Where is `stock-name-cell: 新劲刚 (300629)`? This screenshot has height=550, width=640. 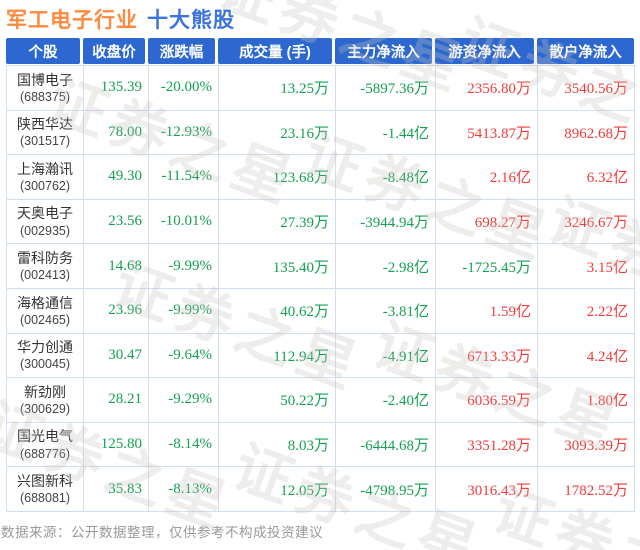 stock-name-cell: 新劲刚 (300629) is located at coordinates (45, 400).